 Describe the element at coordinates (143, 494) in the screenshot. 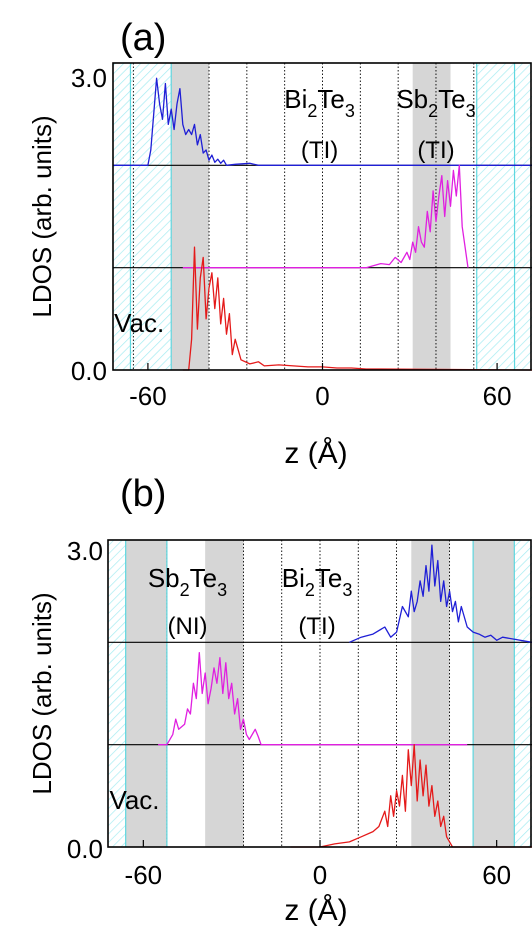

I see `panel-label: (b)` at that location.